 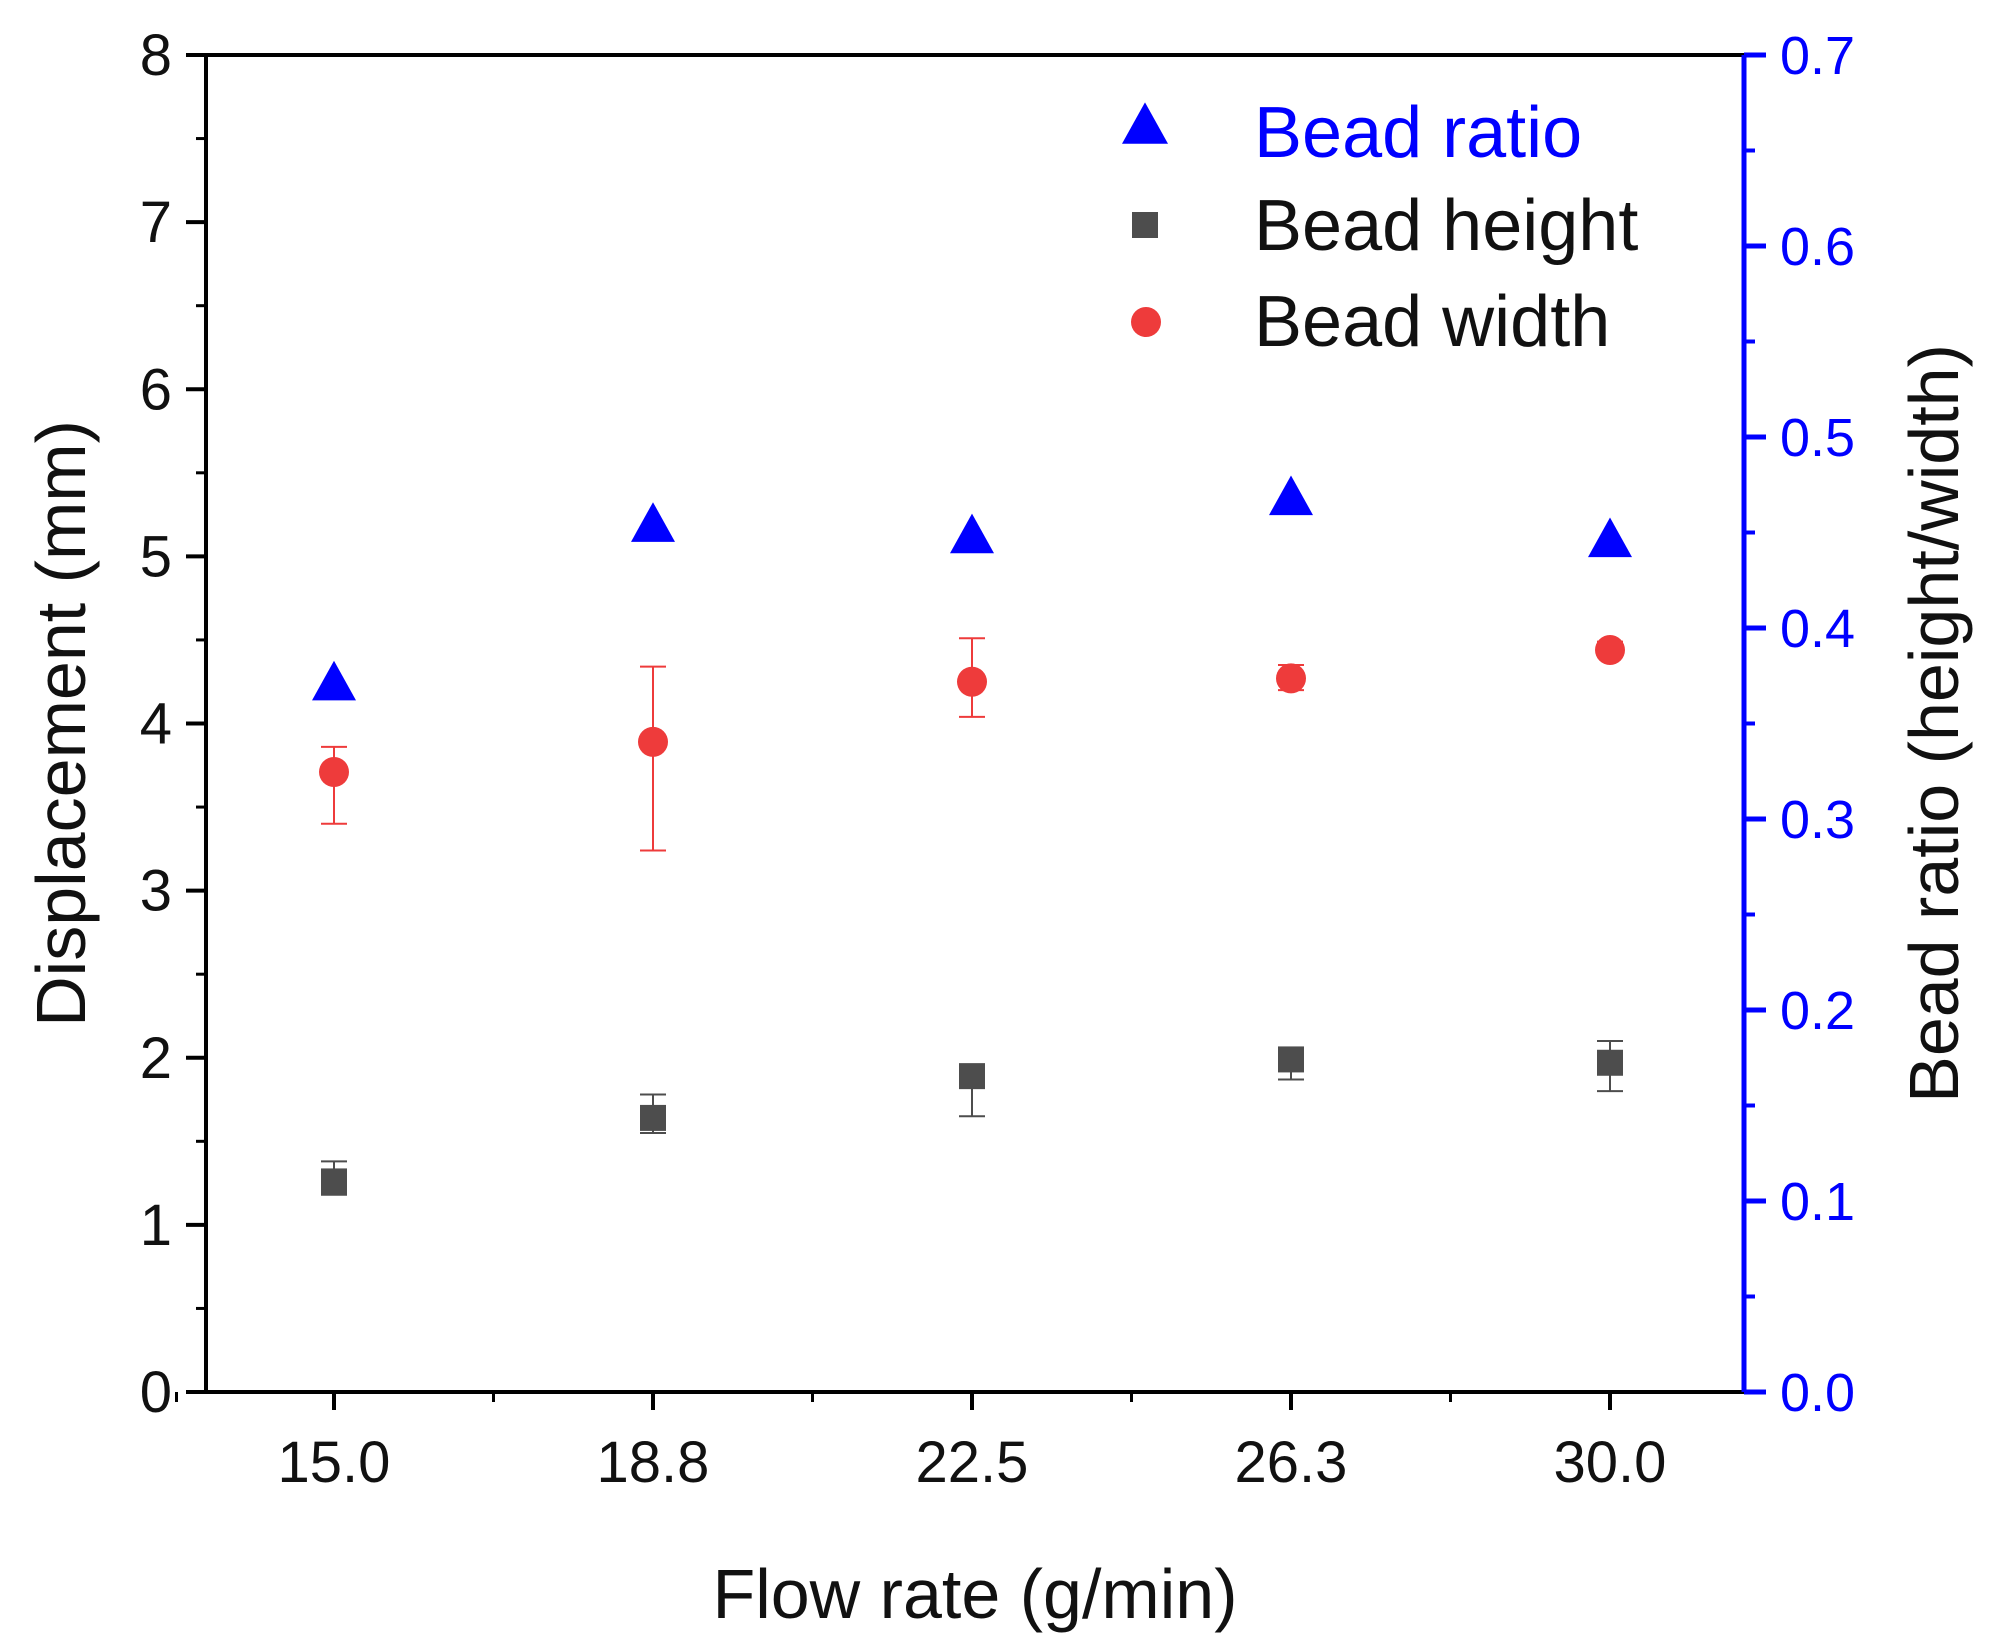 What do you see at coordinates (1817, 1202) in the screenshot?
I see `y2-tick-label: 0.1` at bounding box center [1817, 1202].